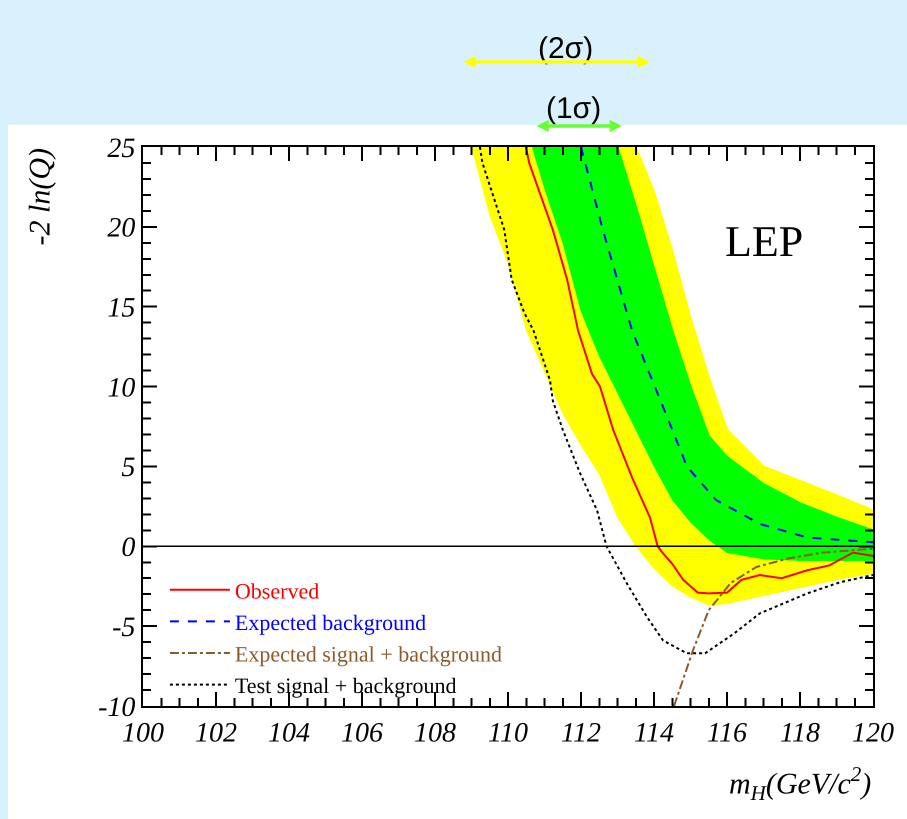 Image resolution: width=907 pixels, height=819 pixels. Describe the element at coordinates (873, 733) in the screenshot. I see `x-tick-label: 120` at that location.